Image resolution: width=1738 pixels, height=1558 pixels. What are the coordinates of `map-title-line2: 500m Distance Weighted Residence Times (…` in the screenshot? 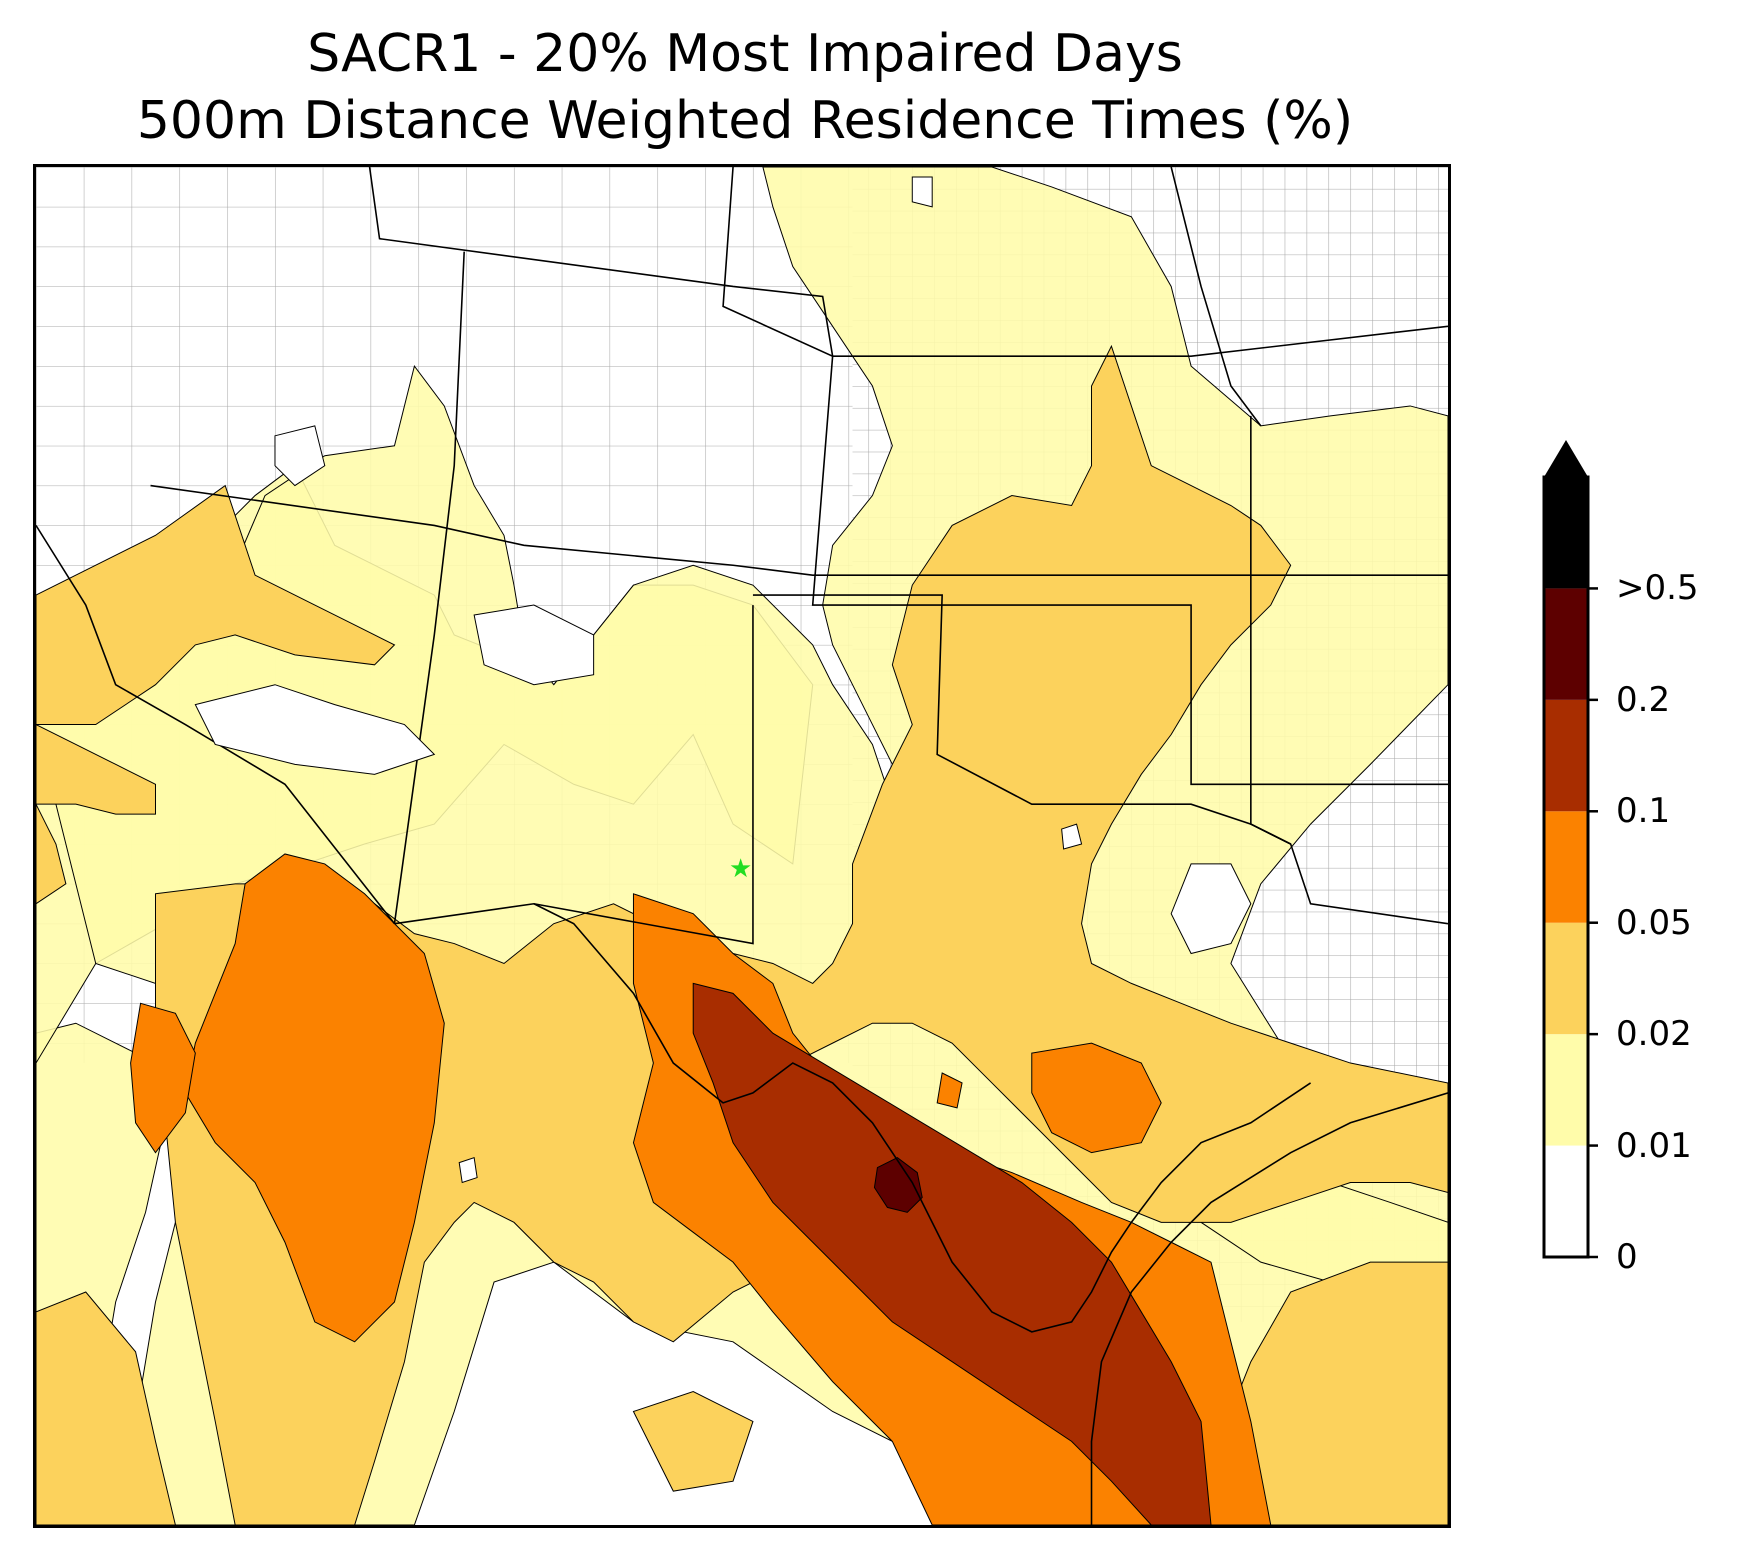 It's located at (745, 121).